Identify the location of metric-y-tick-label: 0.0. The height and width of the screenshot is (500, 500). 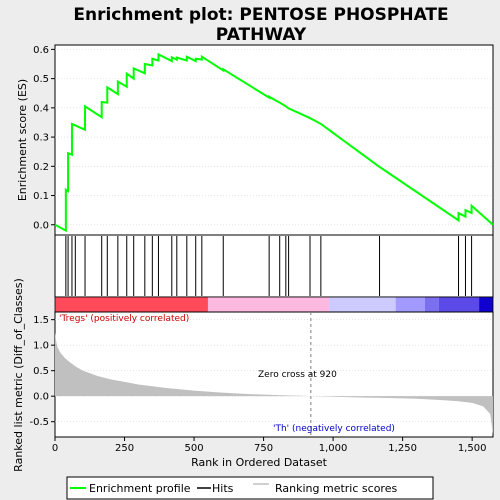
(41, 397).